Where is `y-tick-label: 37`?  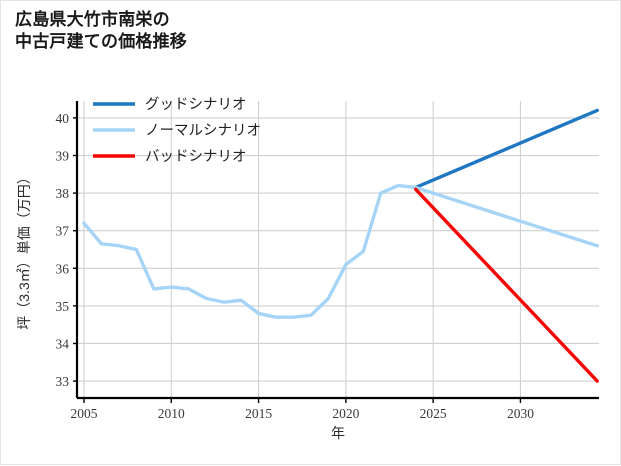 y-tick-label: 37 is located at coordinates (63, 231).